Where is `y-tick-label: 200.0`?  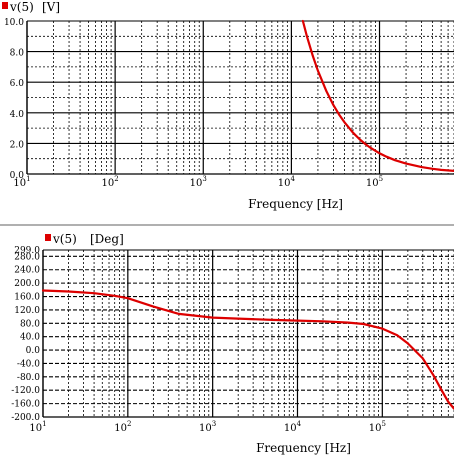
y-tick-label: 200.0 is located at coordinates (27, 284).